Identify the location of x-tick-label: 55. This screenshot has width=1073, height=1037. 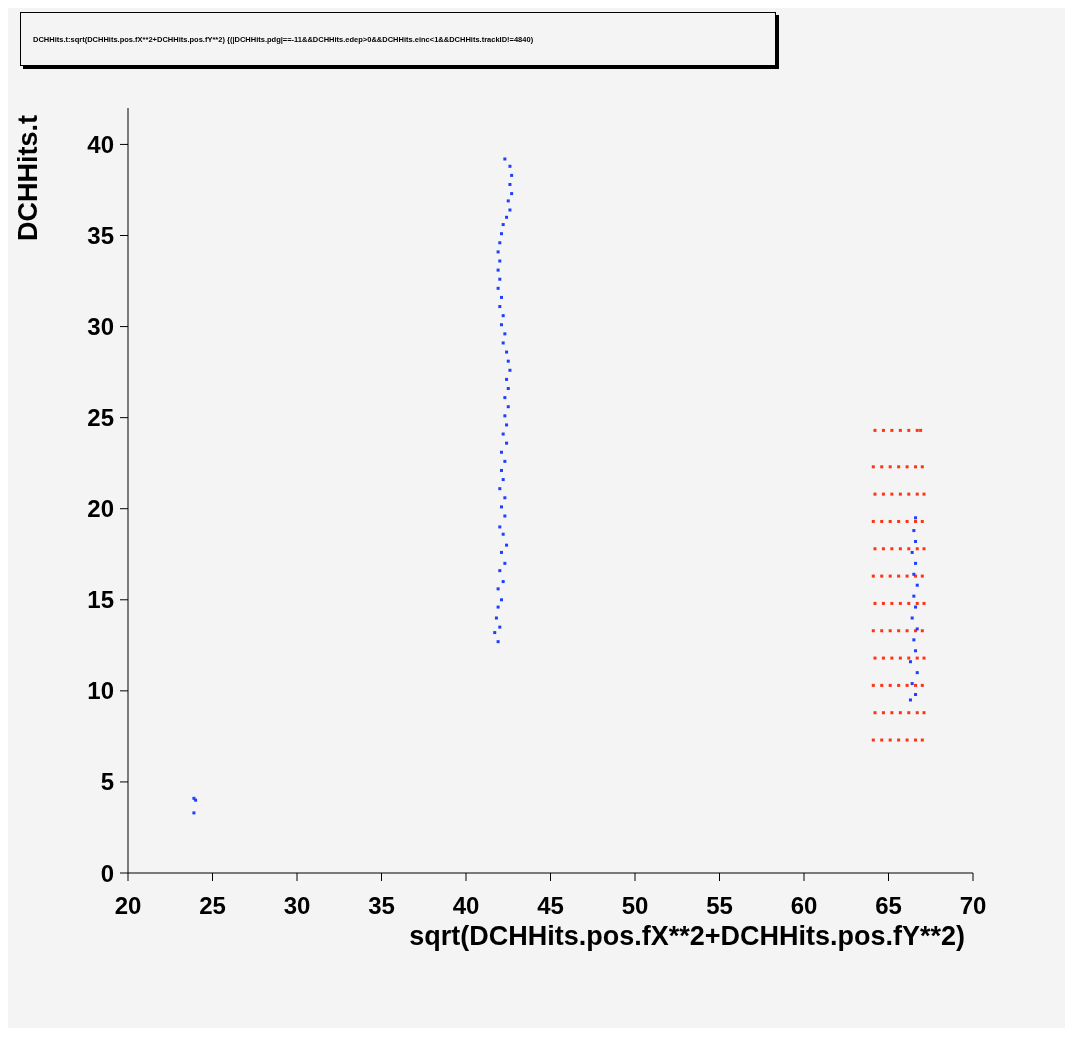
(719, 906).